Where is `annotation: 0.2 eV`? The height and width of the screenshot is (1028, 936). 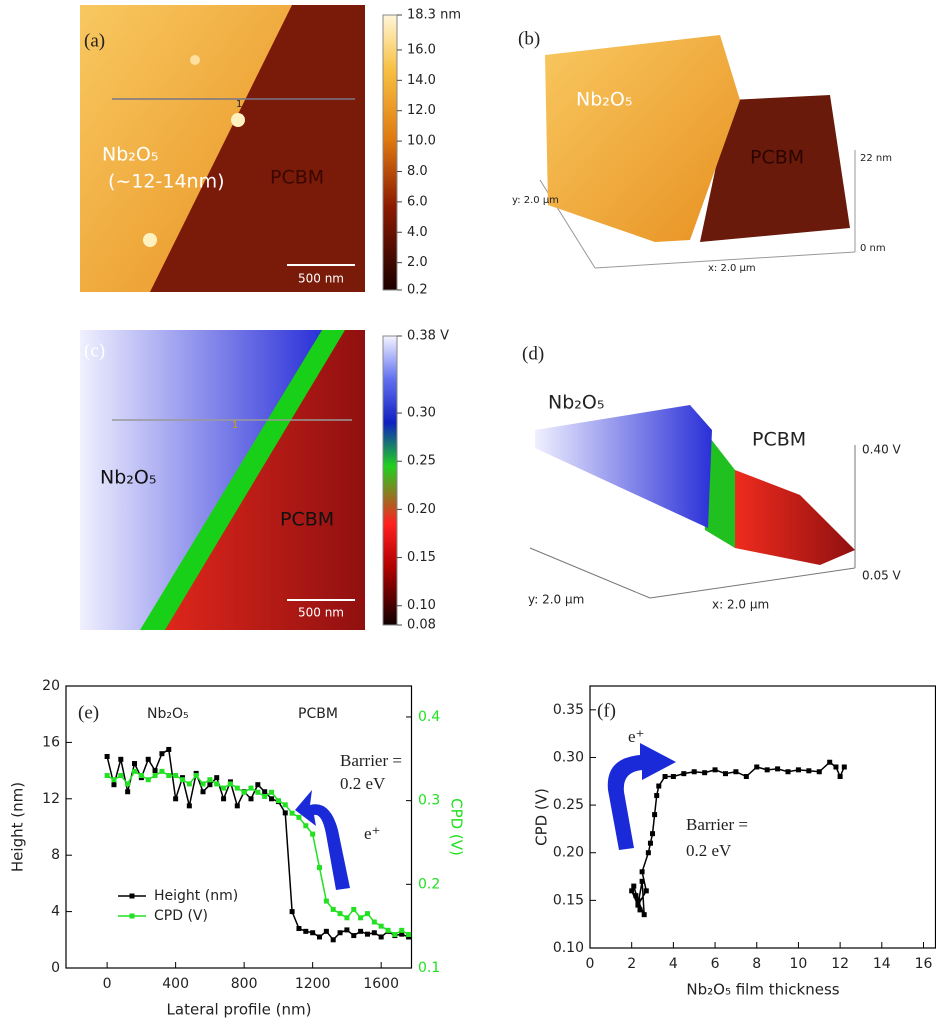
annotation: 0.2 eV is located at coordinates (709, 850).